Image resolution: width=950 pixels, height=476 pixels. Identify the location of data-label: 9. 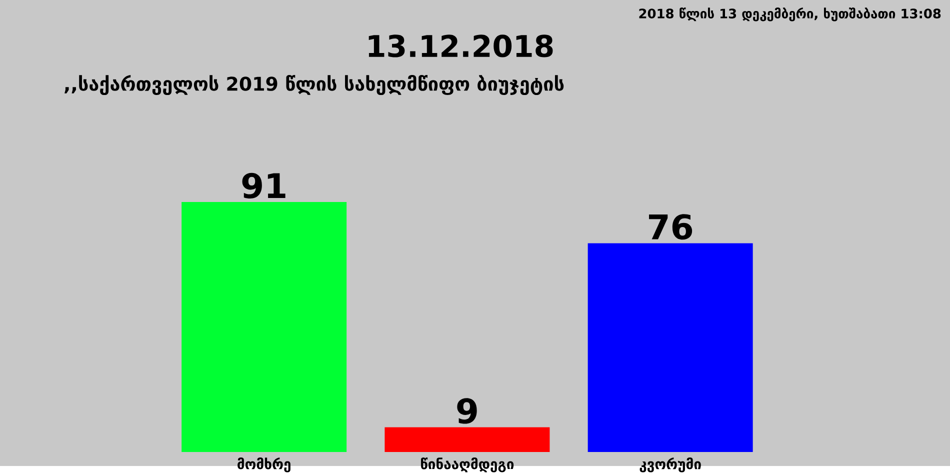
(467, 411).